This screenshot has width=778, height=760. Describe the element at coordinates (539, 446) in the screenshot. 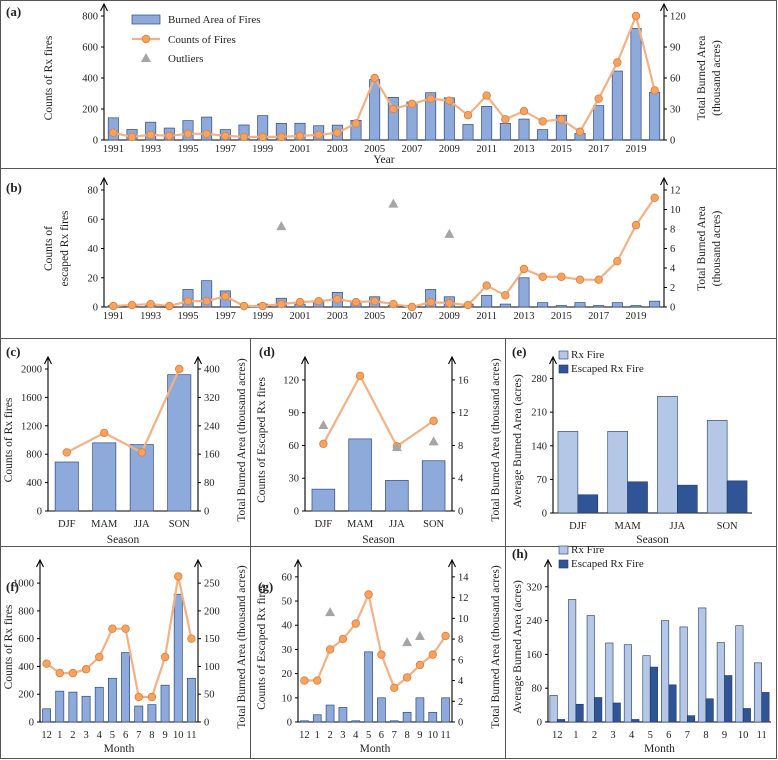

I see `left-tick-label: 140` at that location.